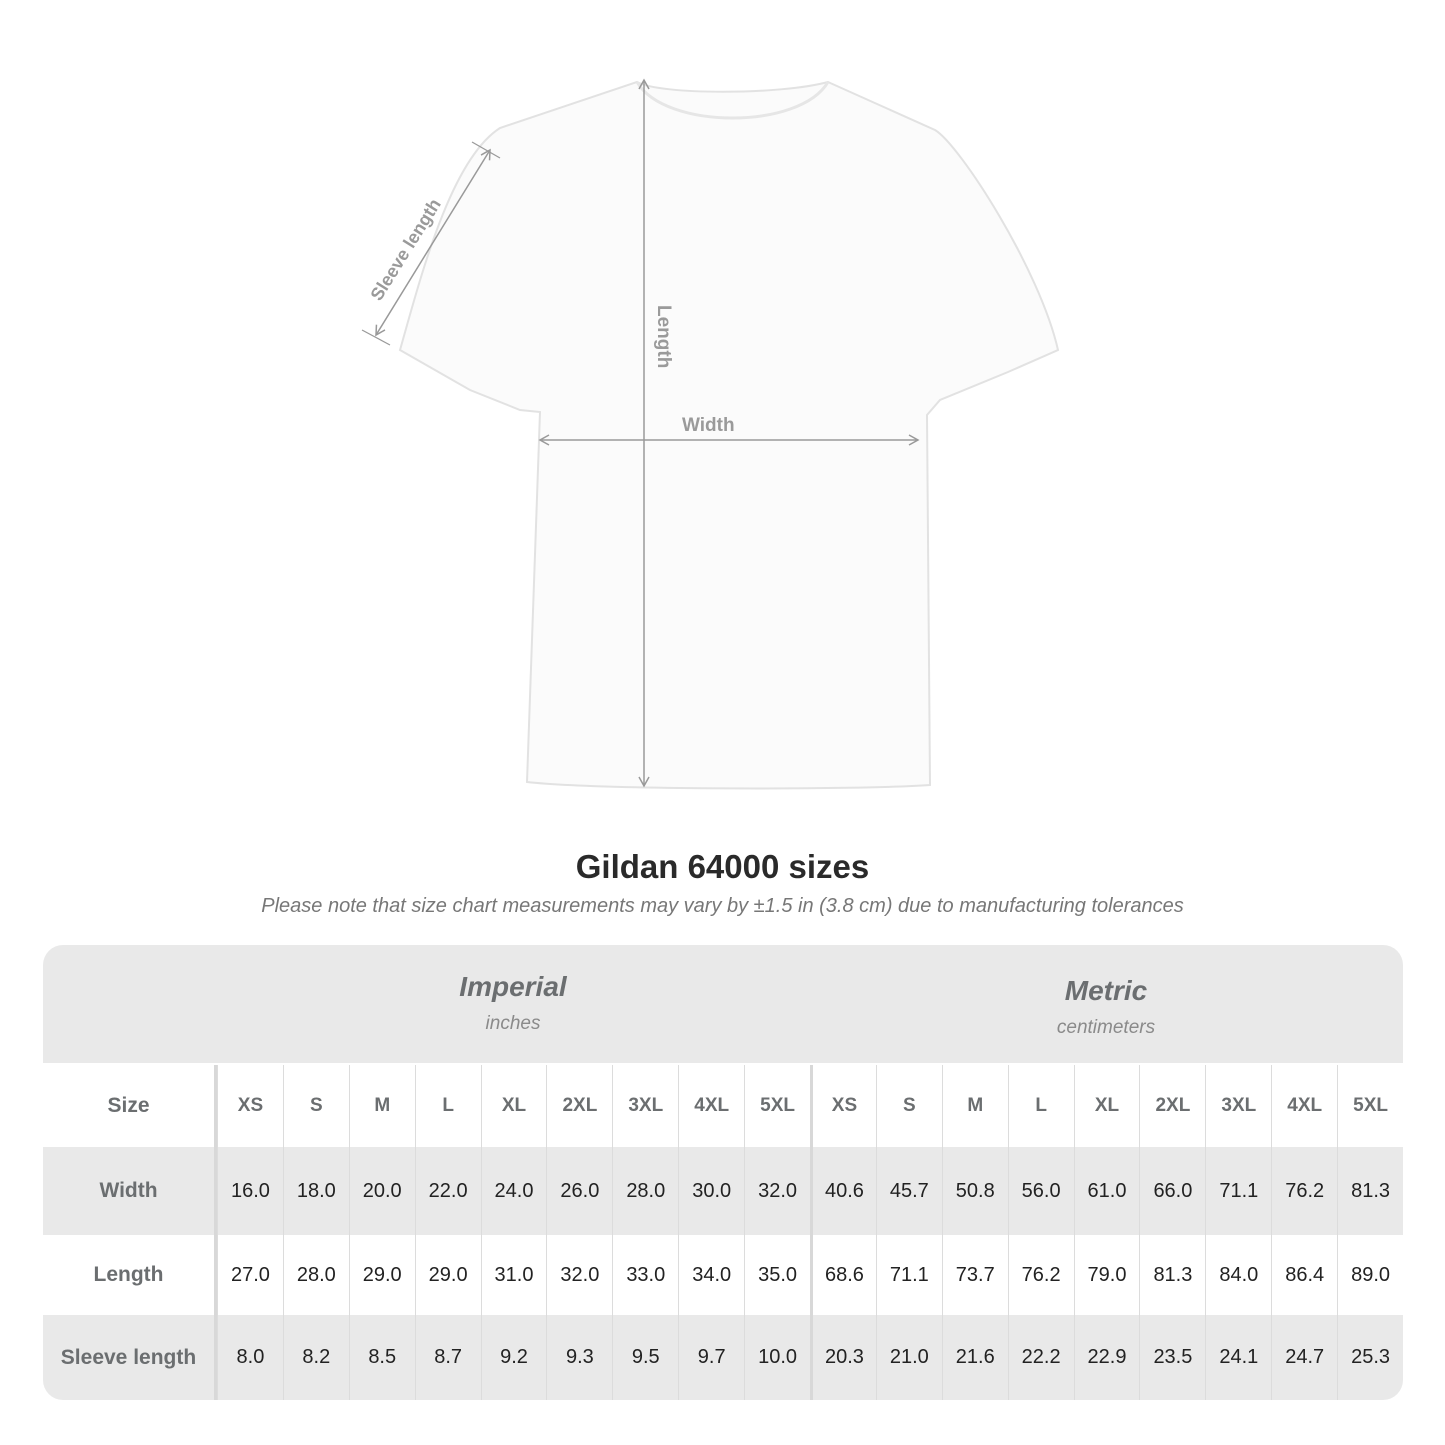 Image resolution: width=1445 pixels, height=1445 pixels. What do you see at coordinates (908, 1106) in the screenshot?
I see `size-header-metric: S` at bounding box center [908, 1106].